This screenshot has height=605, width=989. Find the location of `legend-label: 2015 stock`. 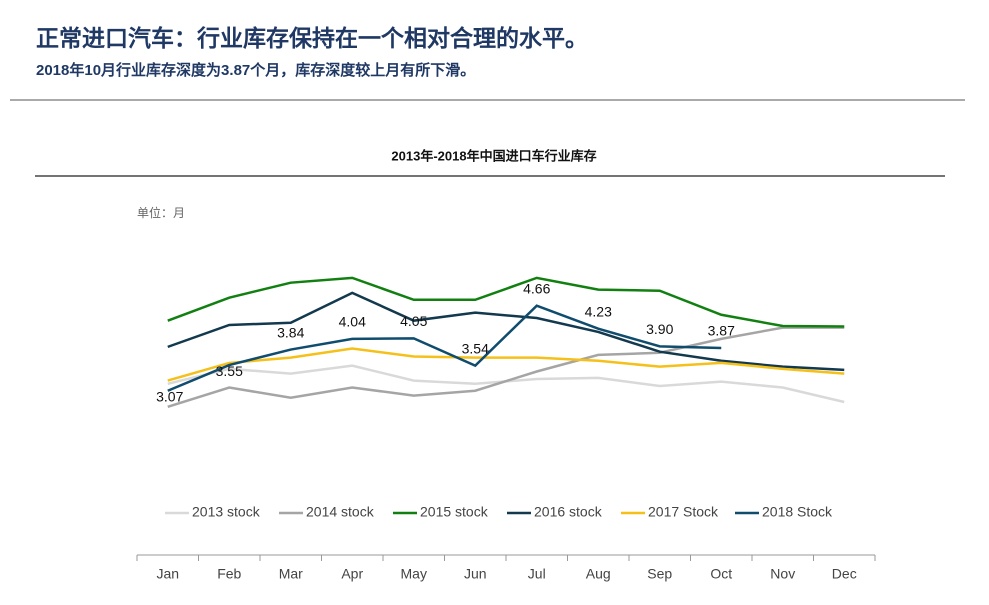

legend-label: 2015 stock is located at coordinates (454, 512).